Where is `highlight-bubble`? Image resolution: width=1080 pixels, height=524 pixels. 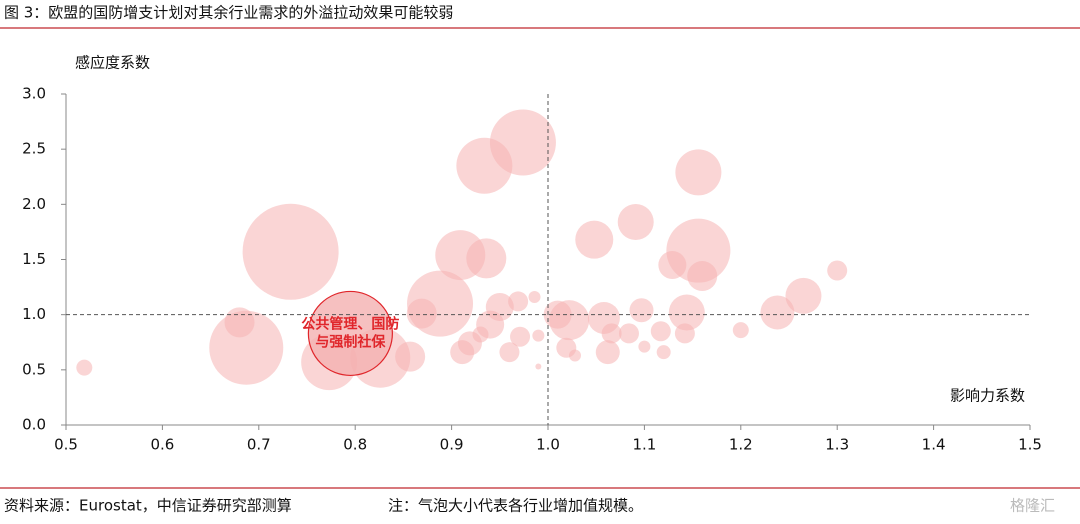 highlight-bubble is located at coordinates (350, 333).